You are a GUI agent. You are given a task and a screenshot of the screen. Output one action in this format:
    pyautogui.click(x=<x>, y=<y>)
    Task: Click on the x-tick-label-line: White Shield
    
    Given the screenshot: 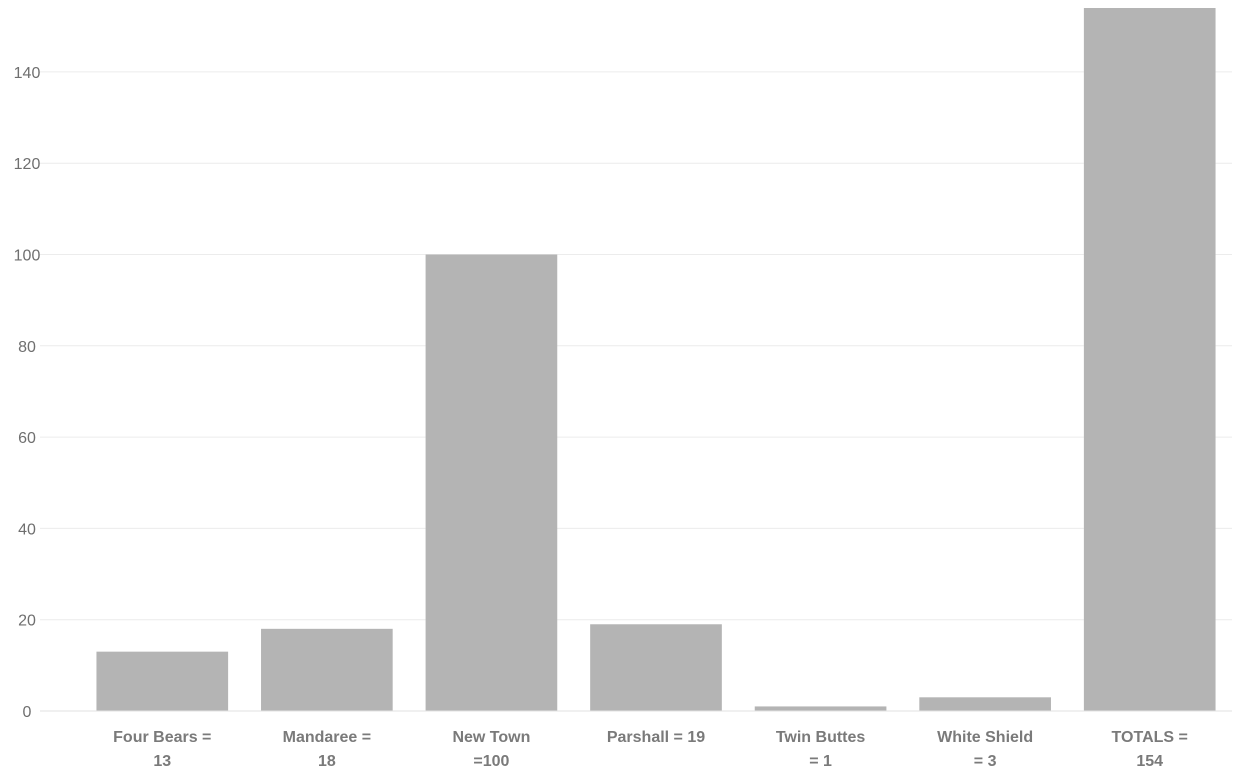 What is the action you would take?
    pyautogui.click(x=985, y=737)
    